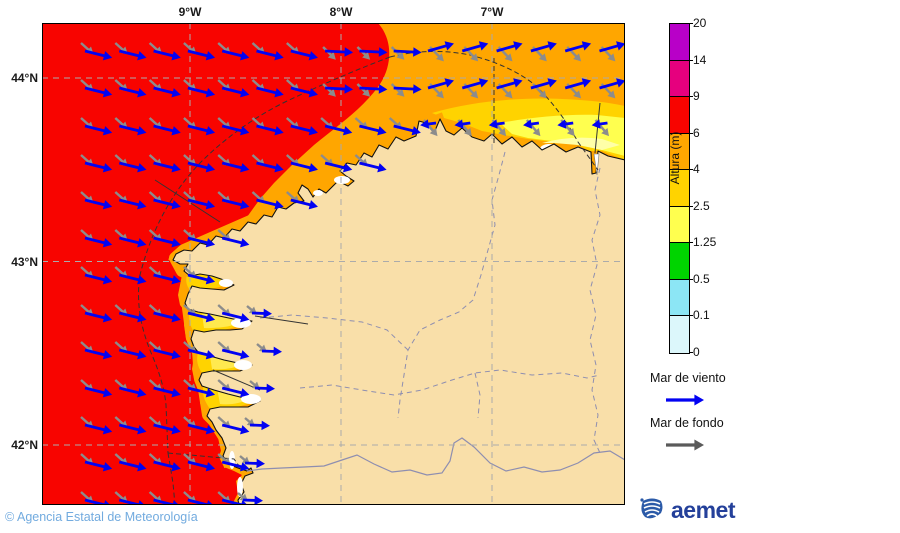 The image size is (900, 533). I want to click on colorbar-tick-label: 9, so click(696, 96).